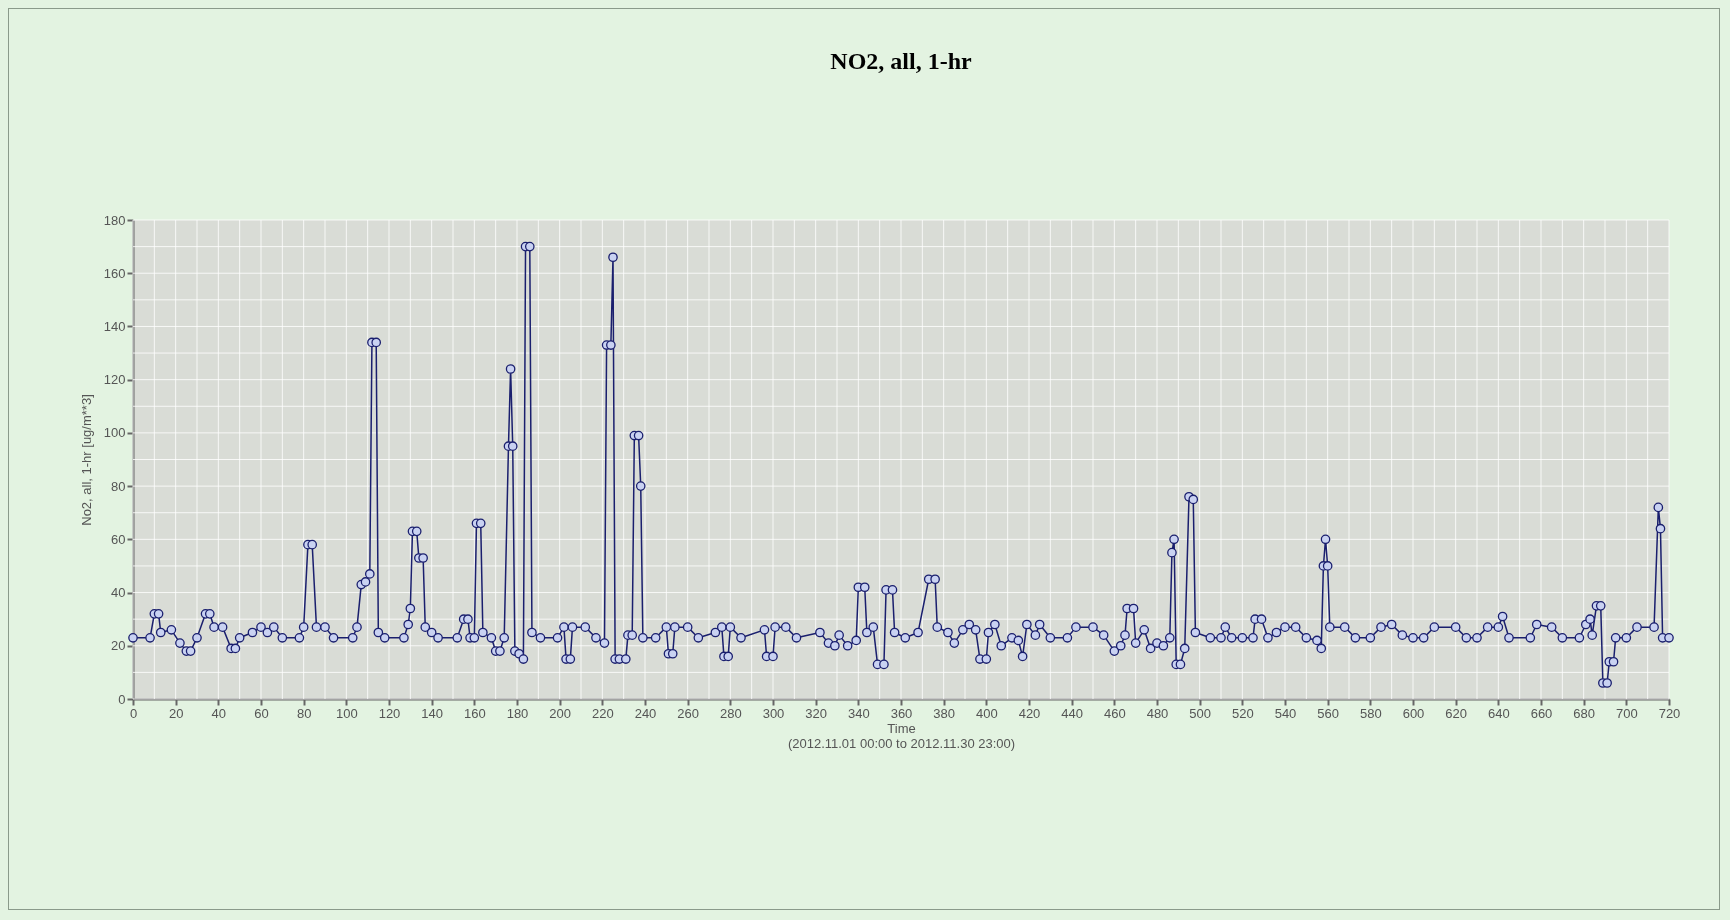  I want to click on x-tick-label: 460, so click(1114, 713).